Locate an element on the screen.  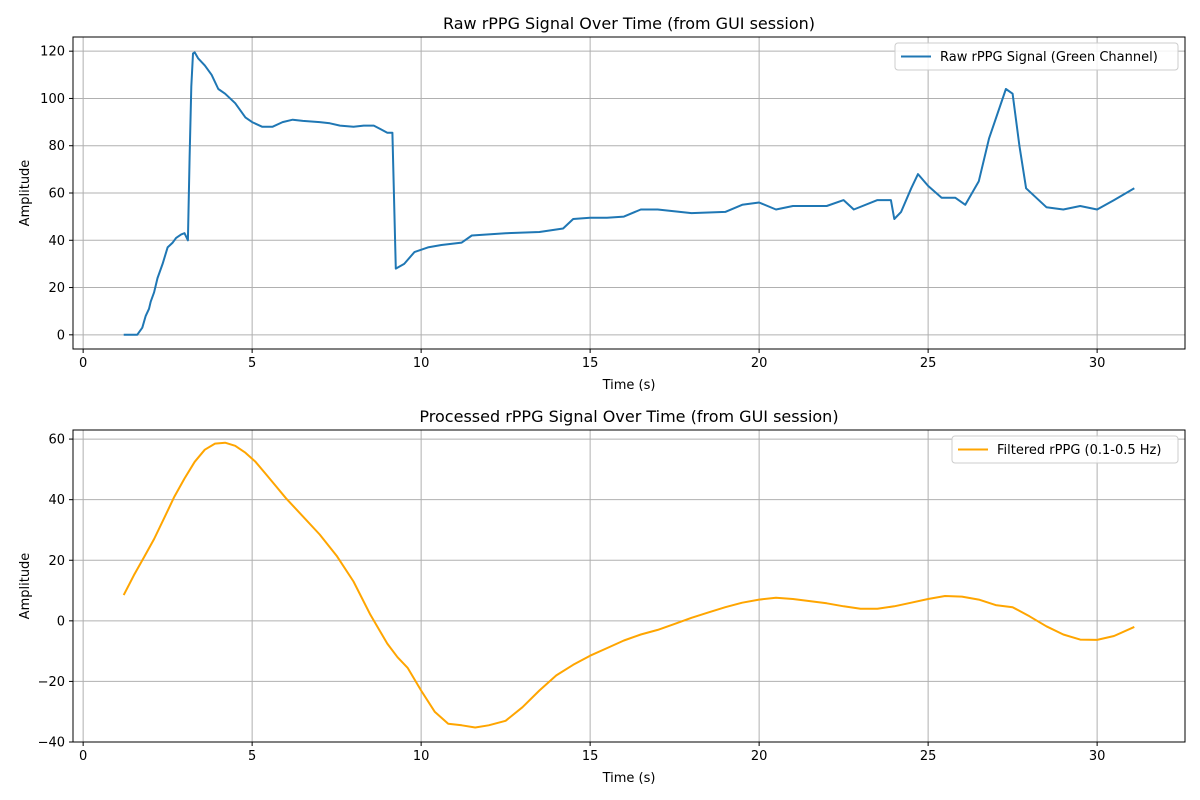
legend: Filtered rPPG (0.1-0.5 Hz) is located at coordinates (1065, 449).